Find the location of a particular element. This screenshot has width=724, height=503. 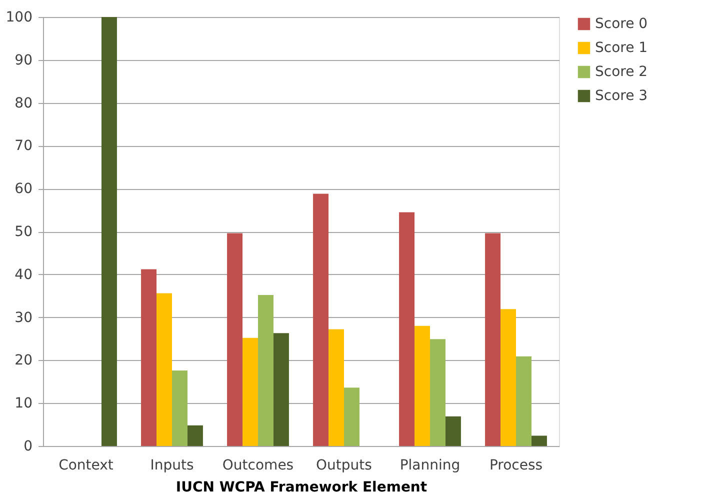

legend-label: Score 1 is located at coordinates (621, 48).